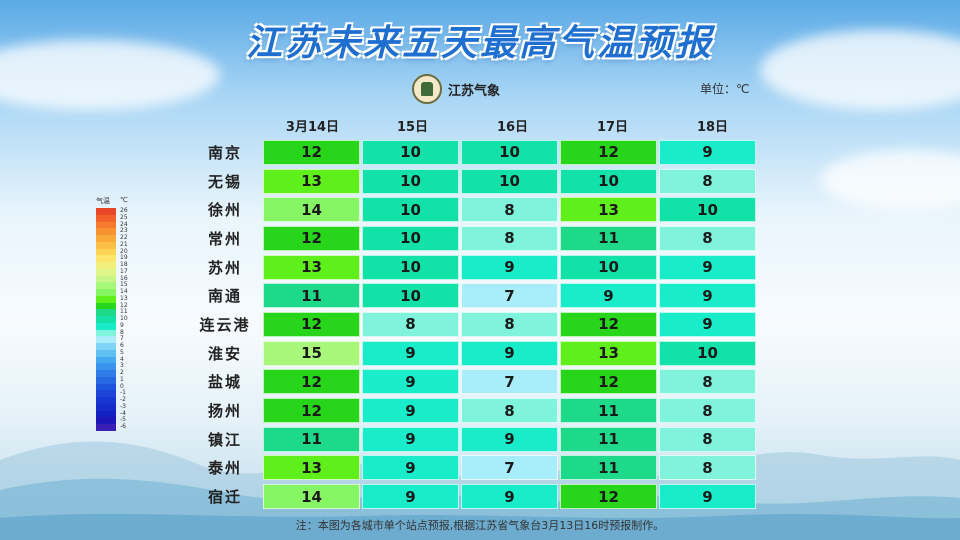  I want to click on city-name: 泰州, so click(224, 468).